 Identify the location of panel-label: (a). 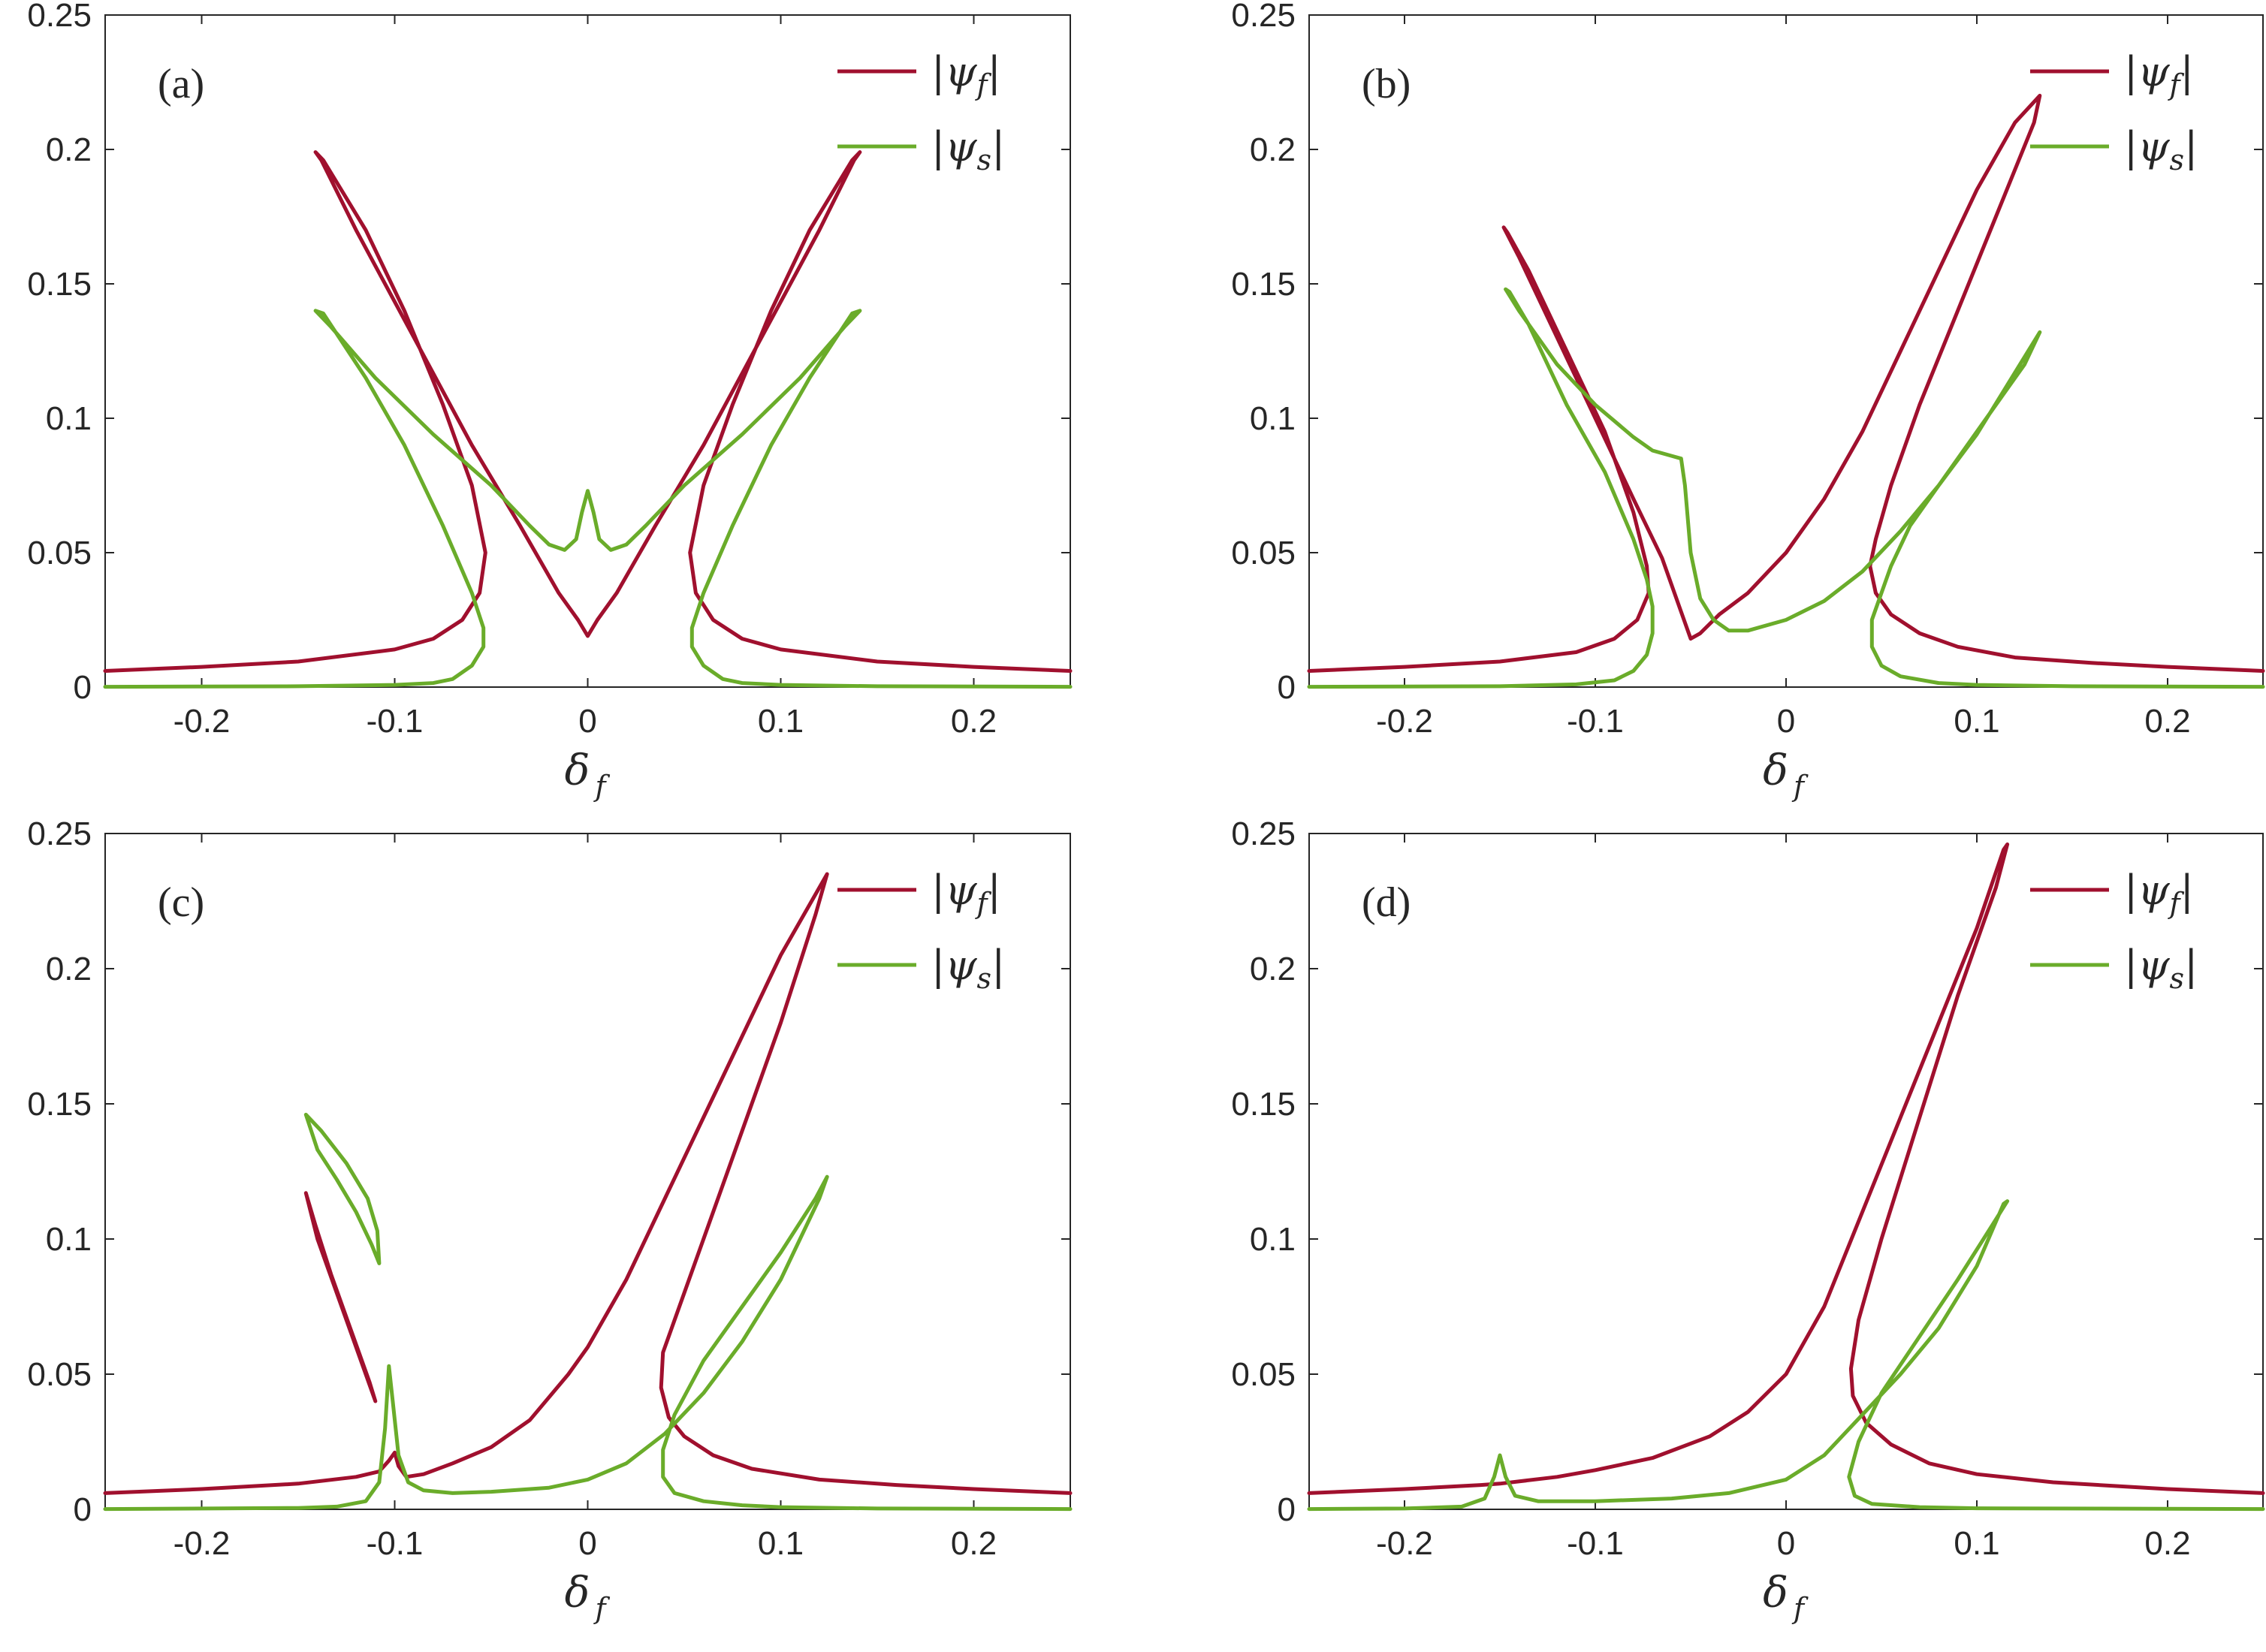
(181, 84).